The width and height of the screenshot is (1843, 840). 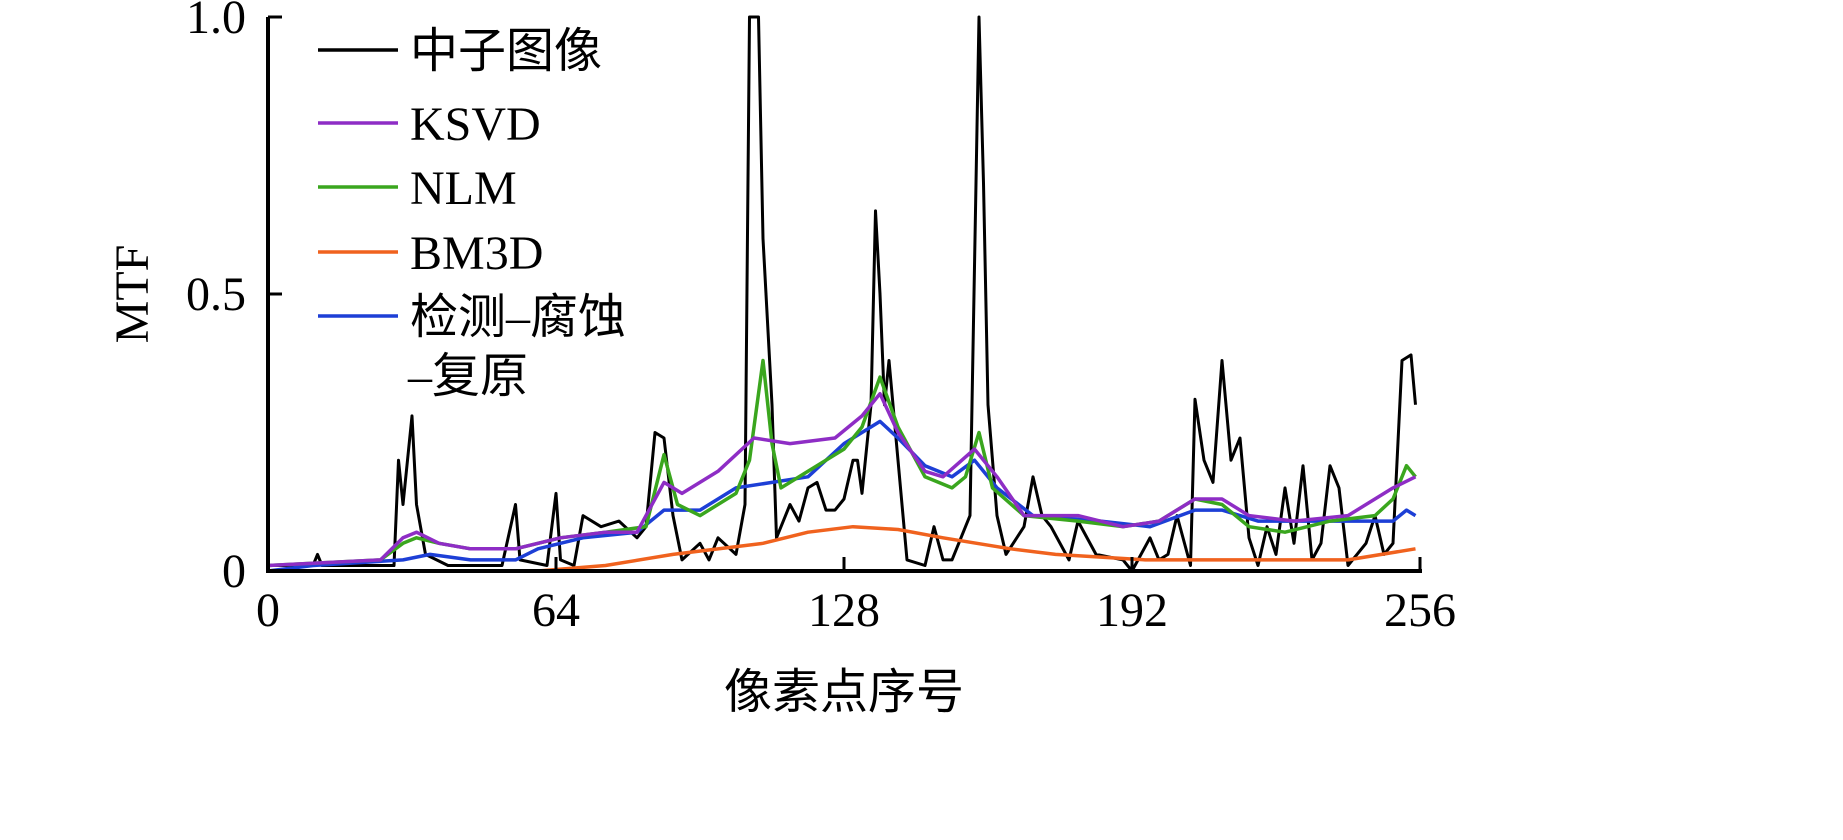 What do you see at coordinates (463, 188) in the screenshot?
I see `legend-label: NLM` at bounding box center [463, 188].